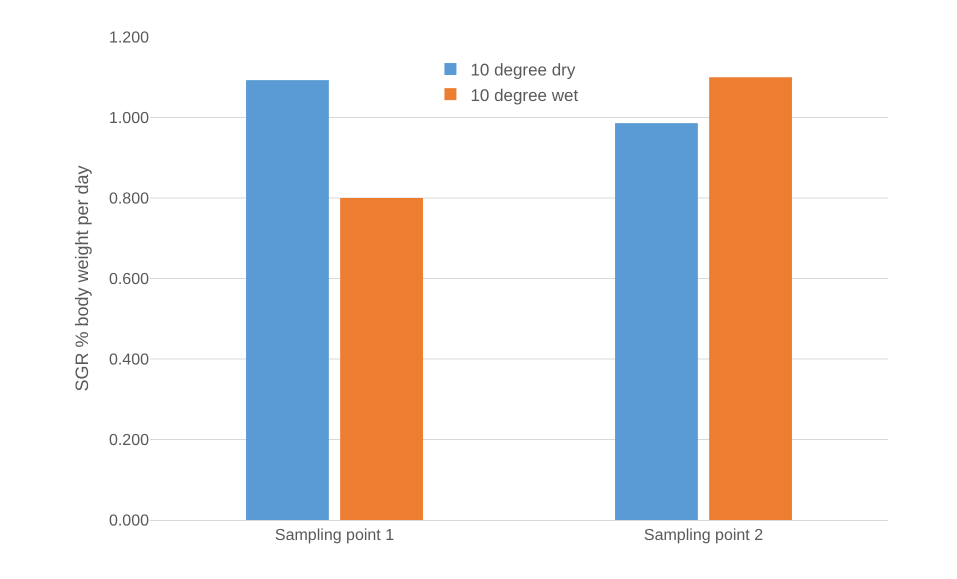 The image size is (957, 579). I want to click on y-tick-label: 0.200, so click(129, 441).